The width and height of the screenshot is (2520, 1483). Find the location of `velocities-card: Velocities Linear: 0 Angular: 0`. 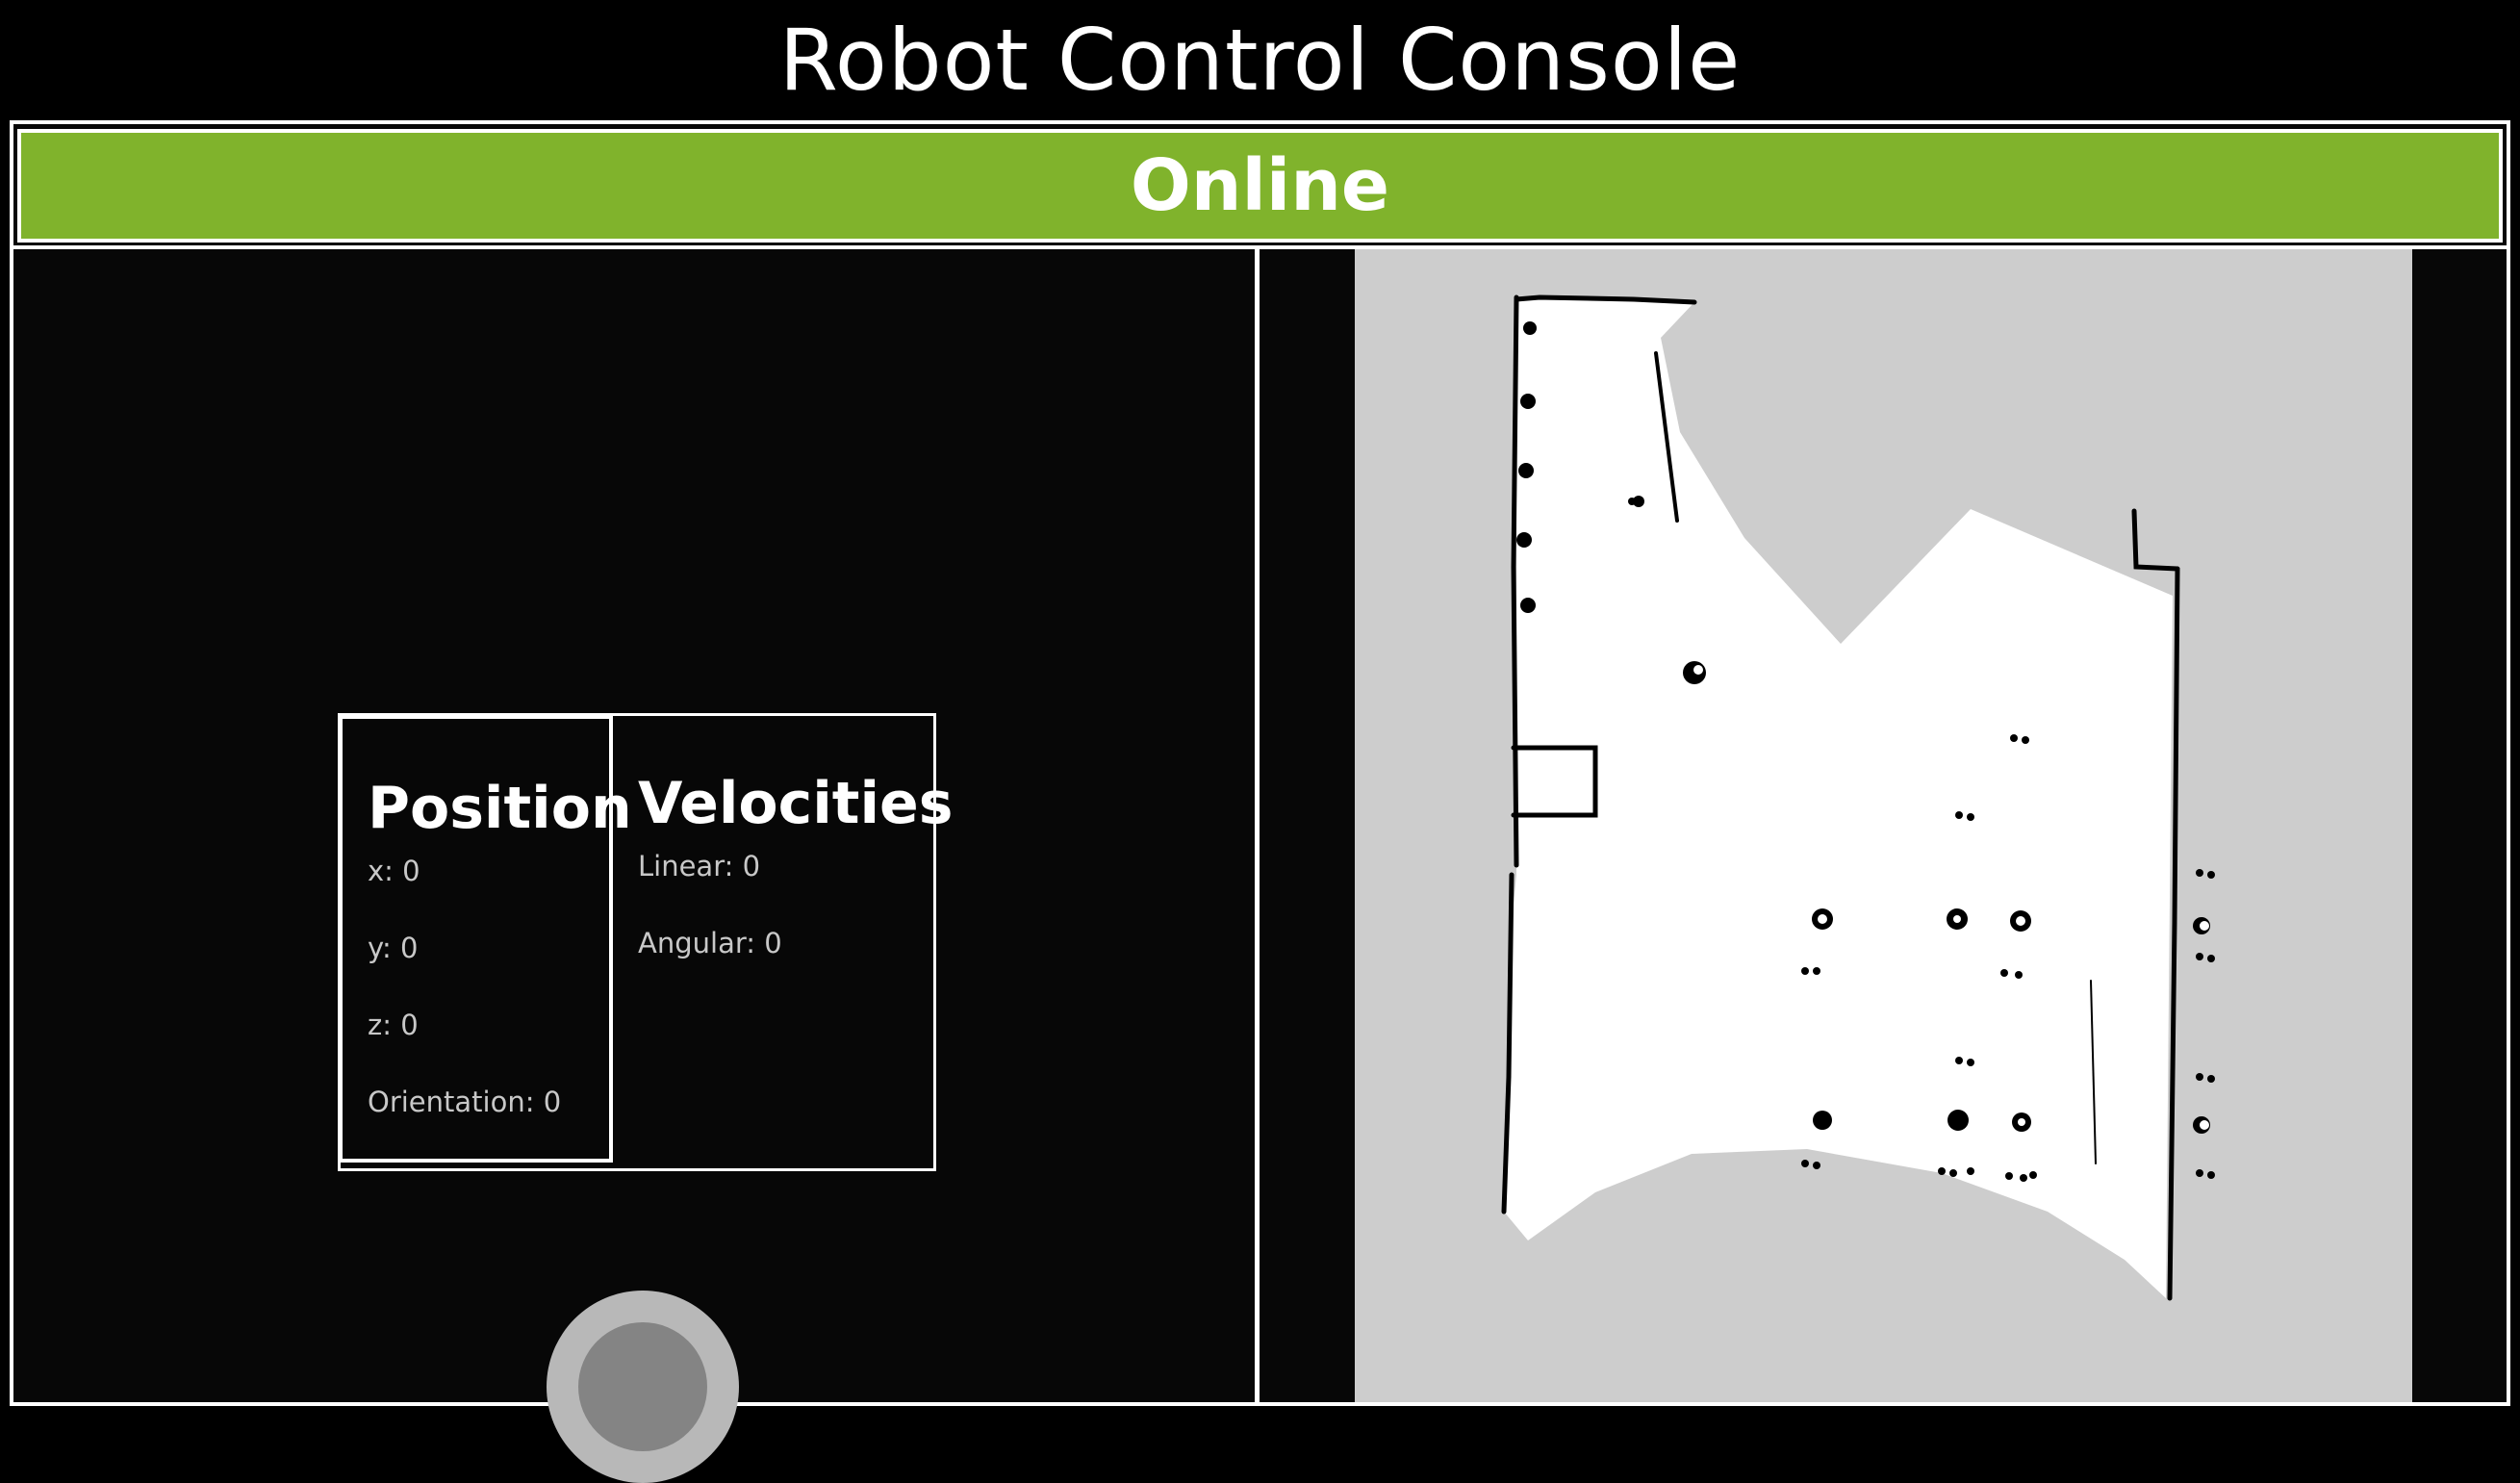

velocities-card: Velocities Linear: 0 Angular: 0 is located at coordinates (783, 942).